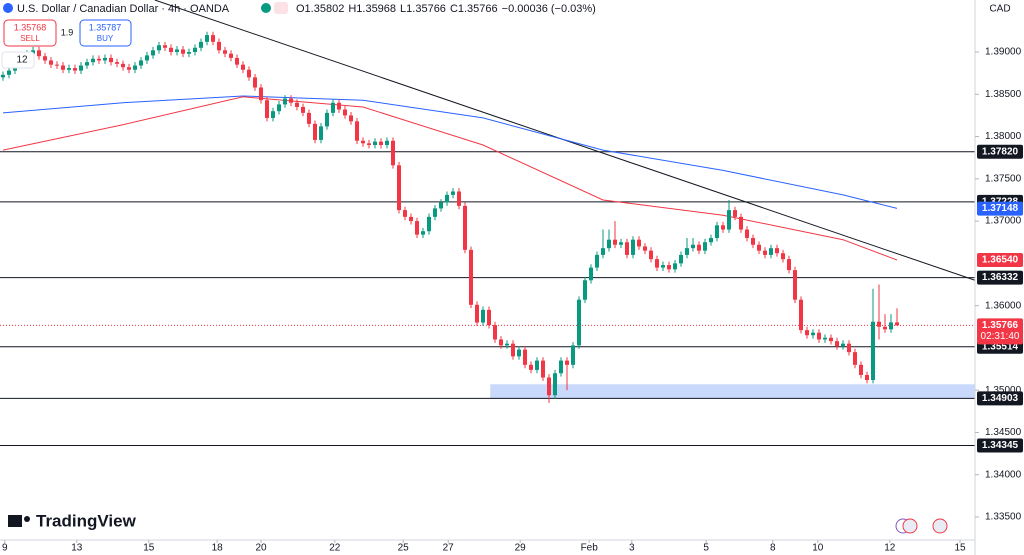 The width and height of the screenshot is (1024, 555). Describe the element at coordinates (5, 548) in the screenshot. I see `x-tick-label: 9` at that location.